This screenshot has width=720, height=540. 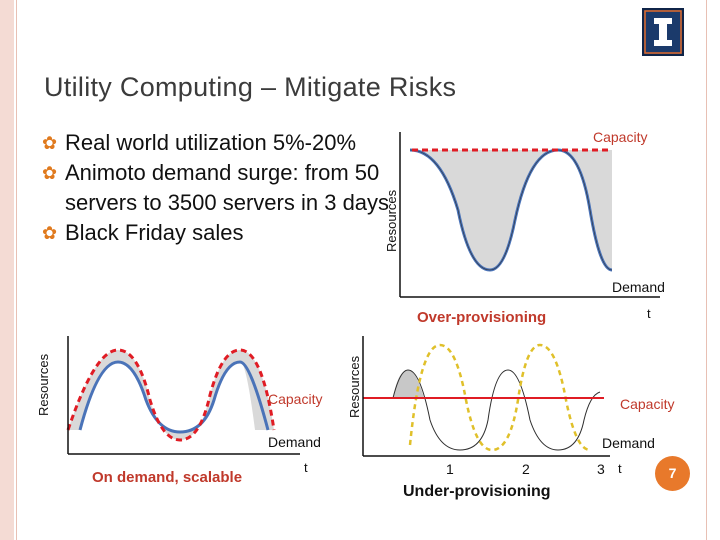 I want to click on over-area, so click(x=511, y=210).